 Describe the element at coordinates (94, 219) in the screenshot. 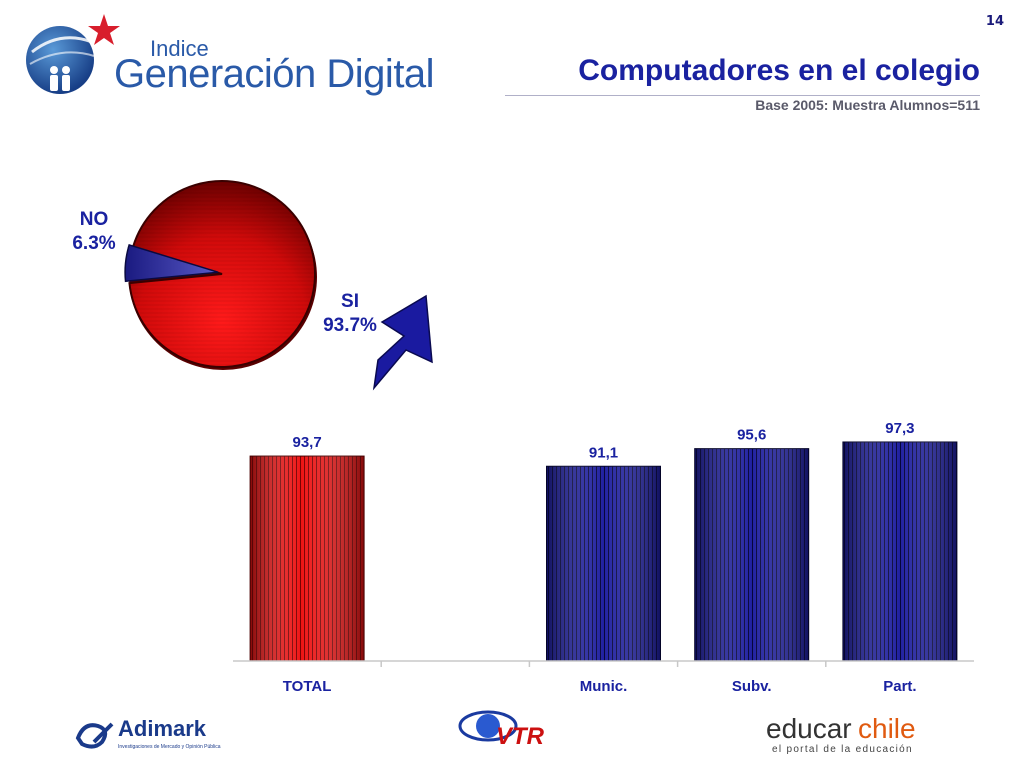

I see `pie-label-no-name: NO` at that location.